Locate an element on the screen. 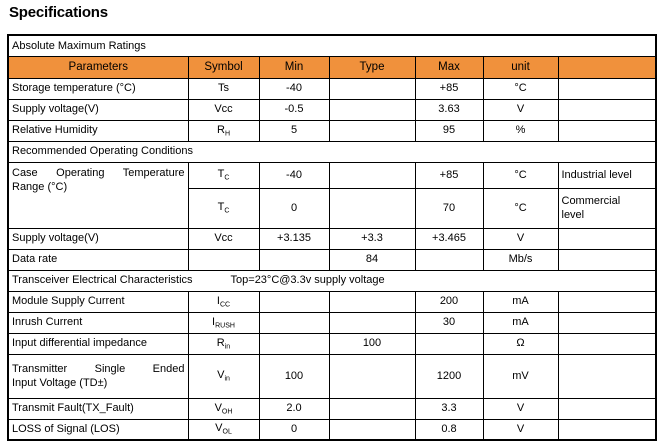  max-cell: +85 is located at coordinates (449, 88).